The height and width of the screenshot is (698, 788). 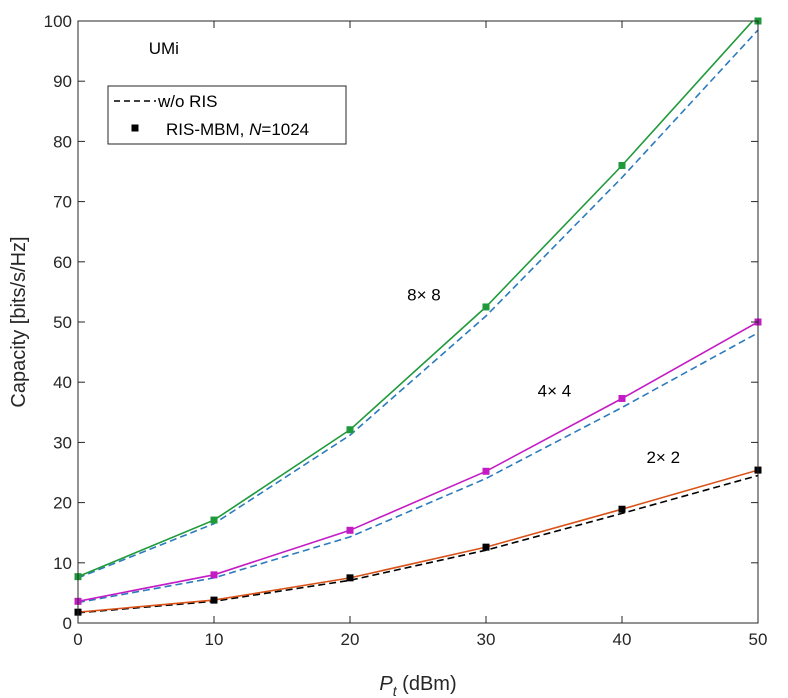 I want to click on legend: w/o RIS RIS-MBM, N=1024, so click(x=227, y=115).